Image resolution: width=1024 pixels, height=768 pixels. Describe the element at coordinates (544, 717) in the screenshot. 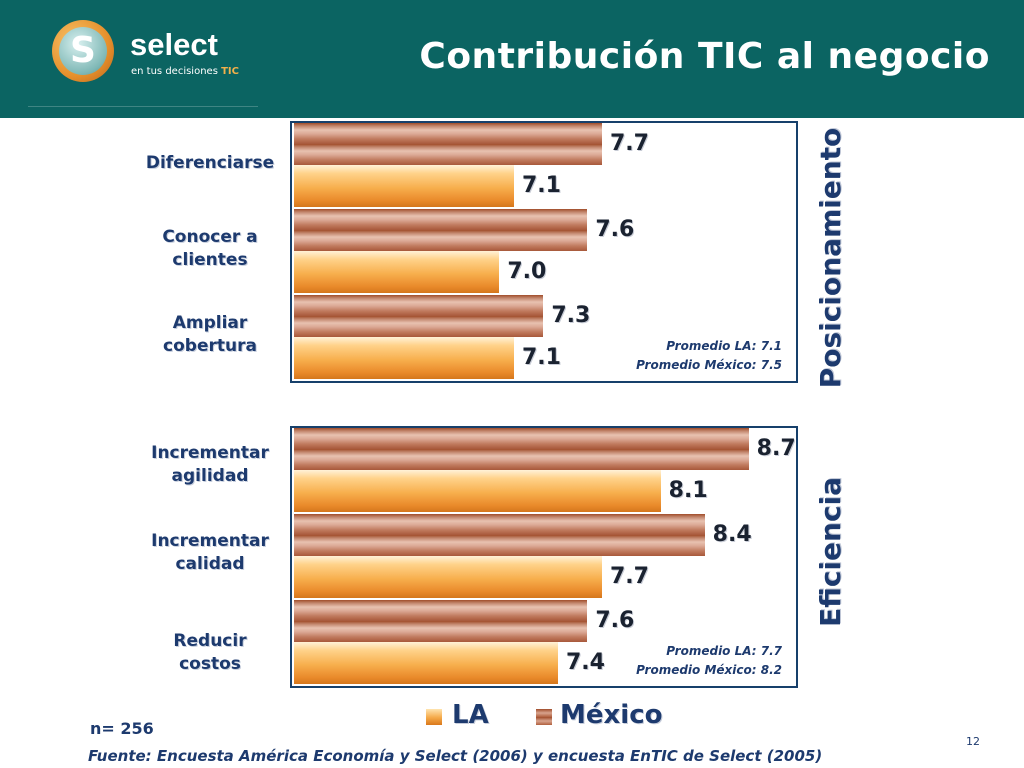

I see `legend-swatch-mexico` at that location.